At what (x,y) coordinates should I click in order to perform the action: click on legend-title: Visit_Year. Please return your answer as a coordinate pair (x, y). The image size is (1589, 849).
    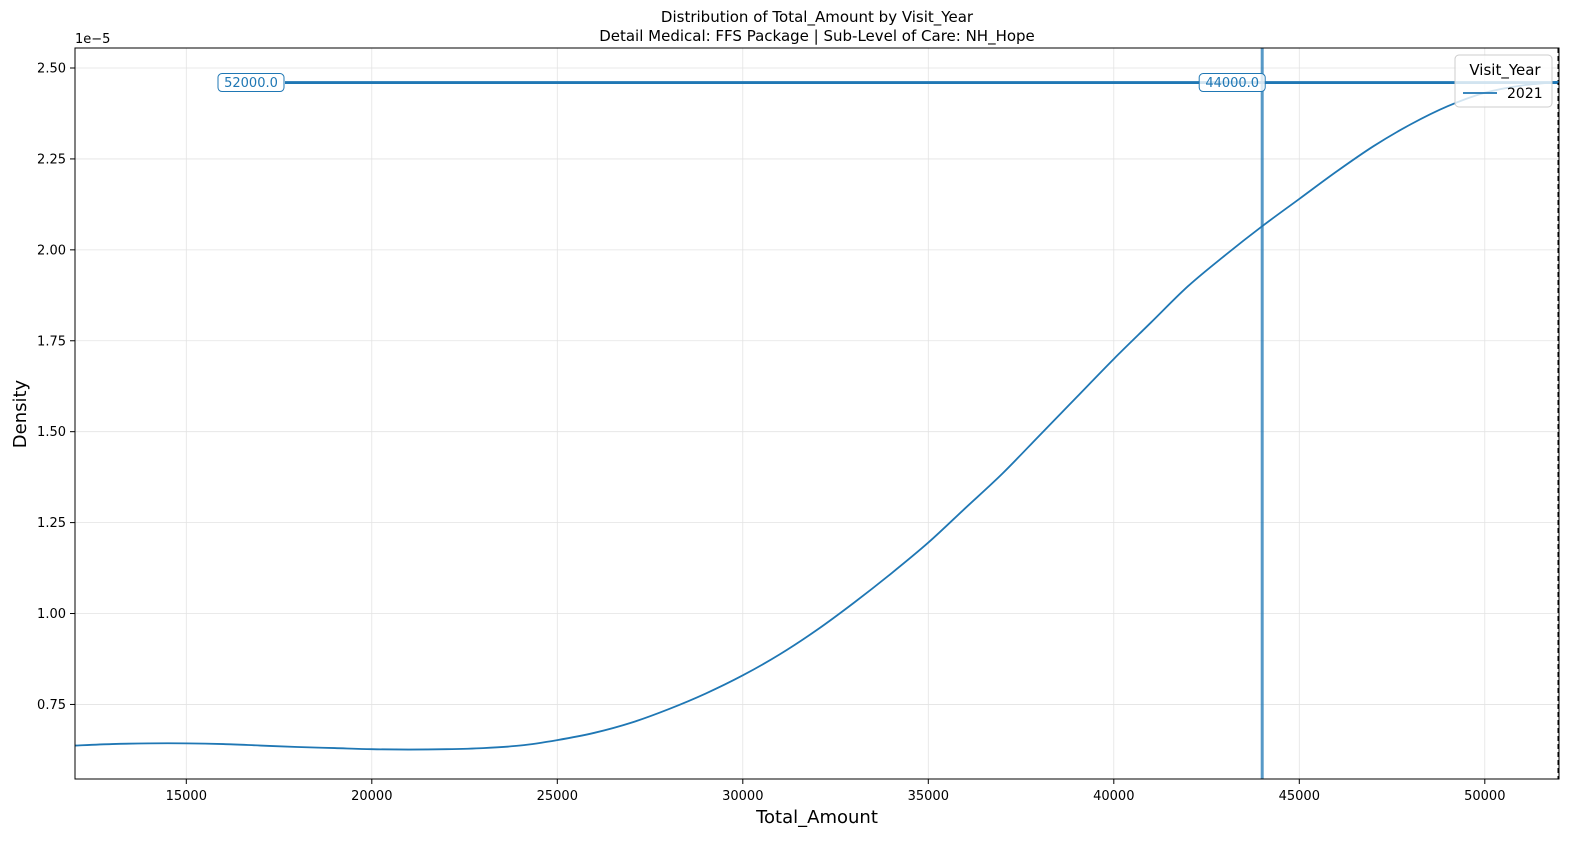
    Looking at the image, I should click on (1505, 70).